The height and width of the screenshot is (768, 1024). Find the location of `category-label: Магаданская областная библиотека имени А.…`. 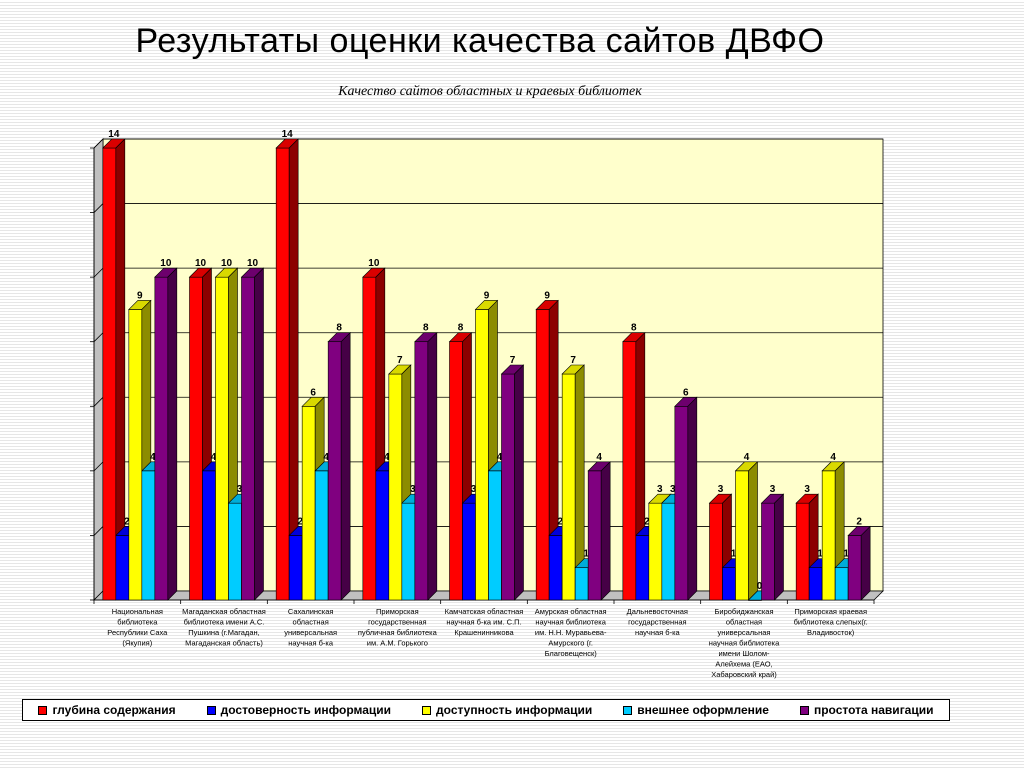

category-label: Магаданская областная библиотека имени А.… is located at coordinates (224, 627).